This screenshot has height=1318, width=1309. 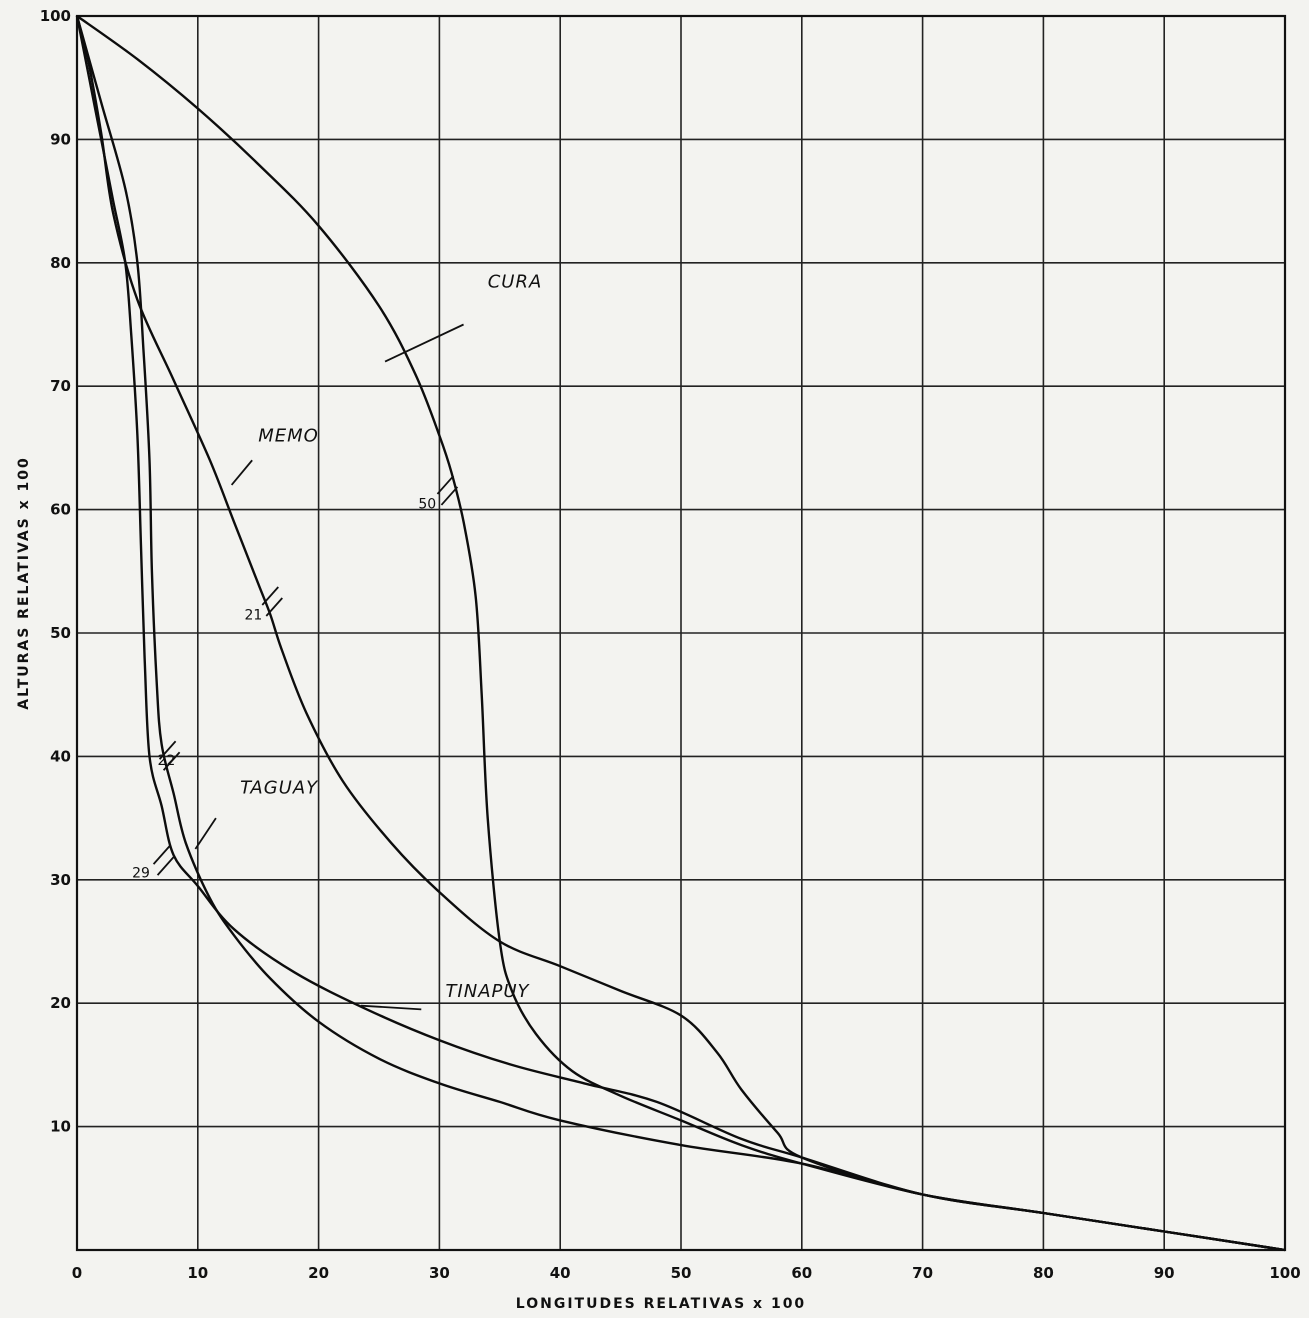 I want to click on x-axis-label: LONGITUDES RELATIVAS x 100, so click(x=661, y=1304).